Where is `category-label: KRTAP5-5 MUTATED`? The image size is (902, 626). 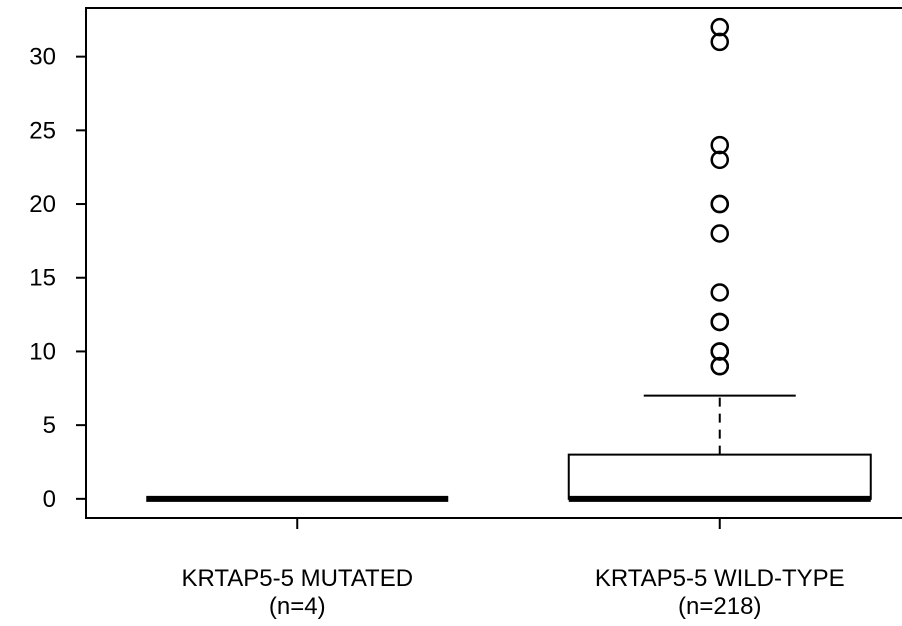 category-label: KRTAP5-5 MUTATED is located at coordinates (297, 578).